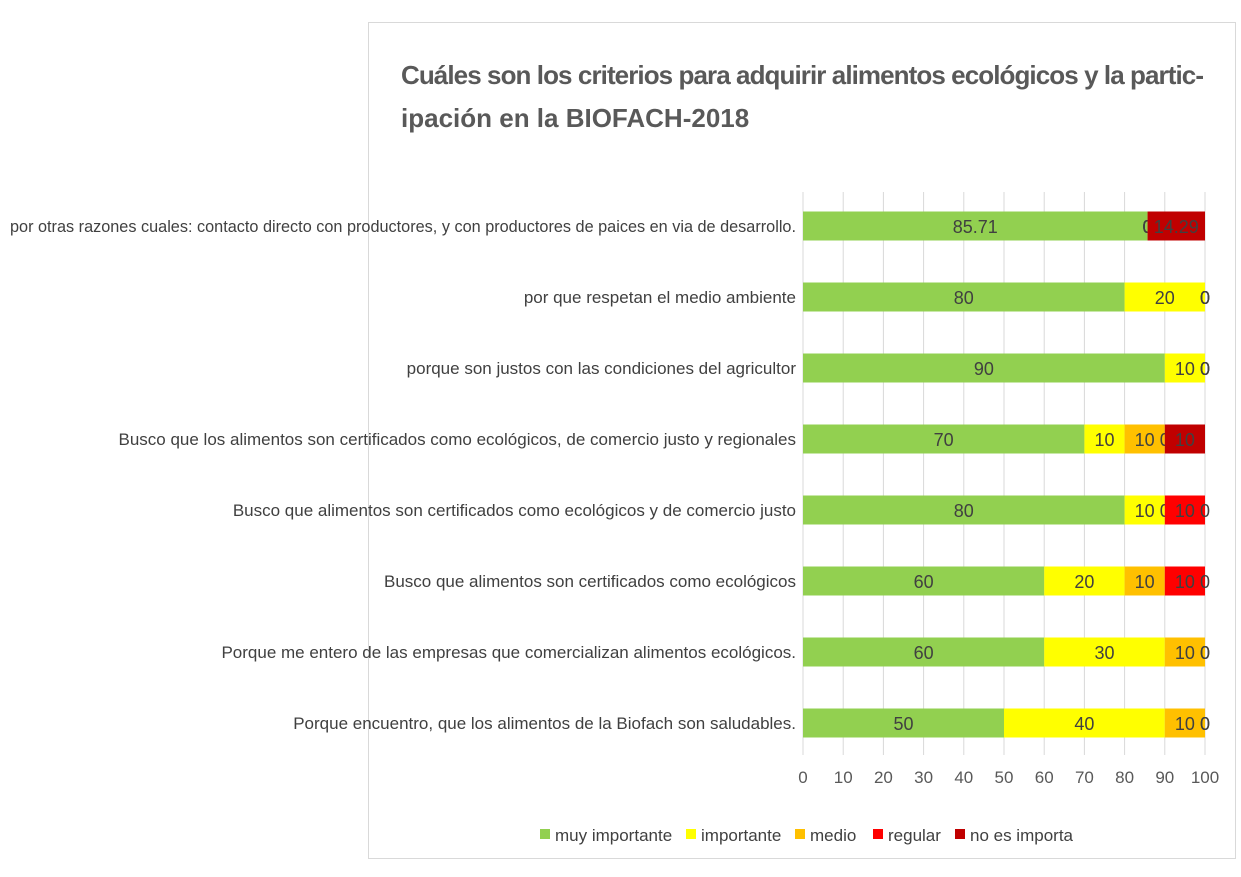  What do you see at coordinates (1164, 777) in the screenshot?
I see `x-tick-label: 90` at bounding box center [1164, 777].